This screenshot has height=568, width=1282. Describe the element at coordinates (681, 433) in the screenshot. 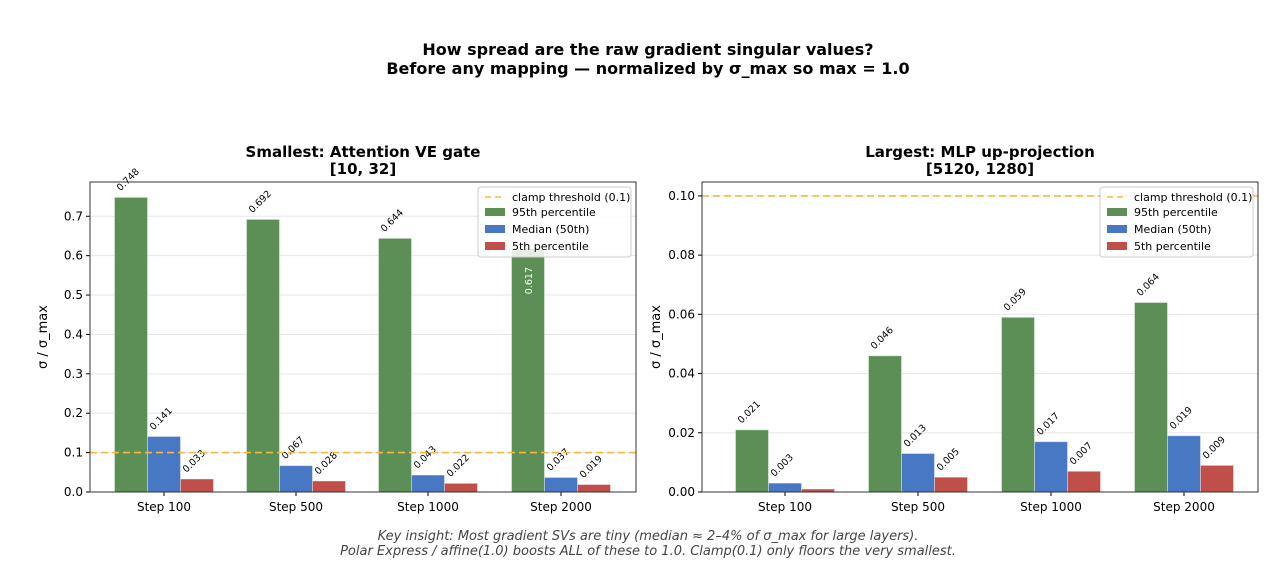

I see `y-tick-label: 0.02` at that location.